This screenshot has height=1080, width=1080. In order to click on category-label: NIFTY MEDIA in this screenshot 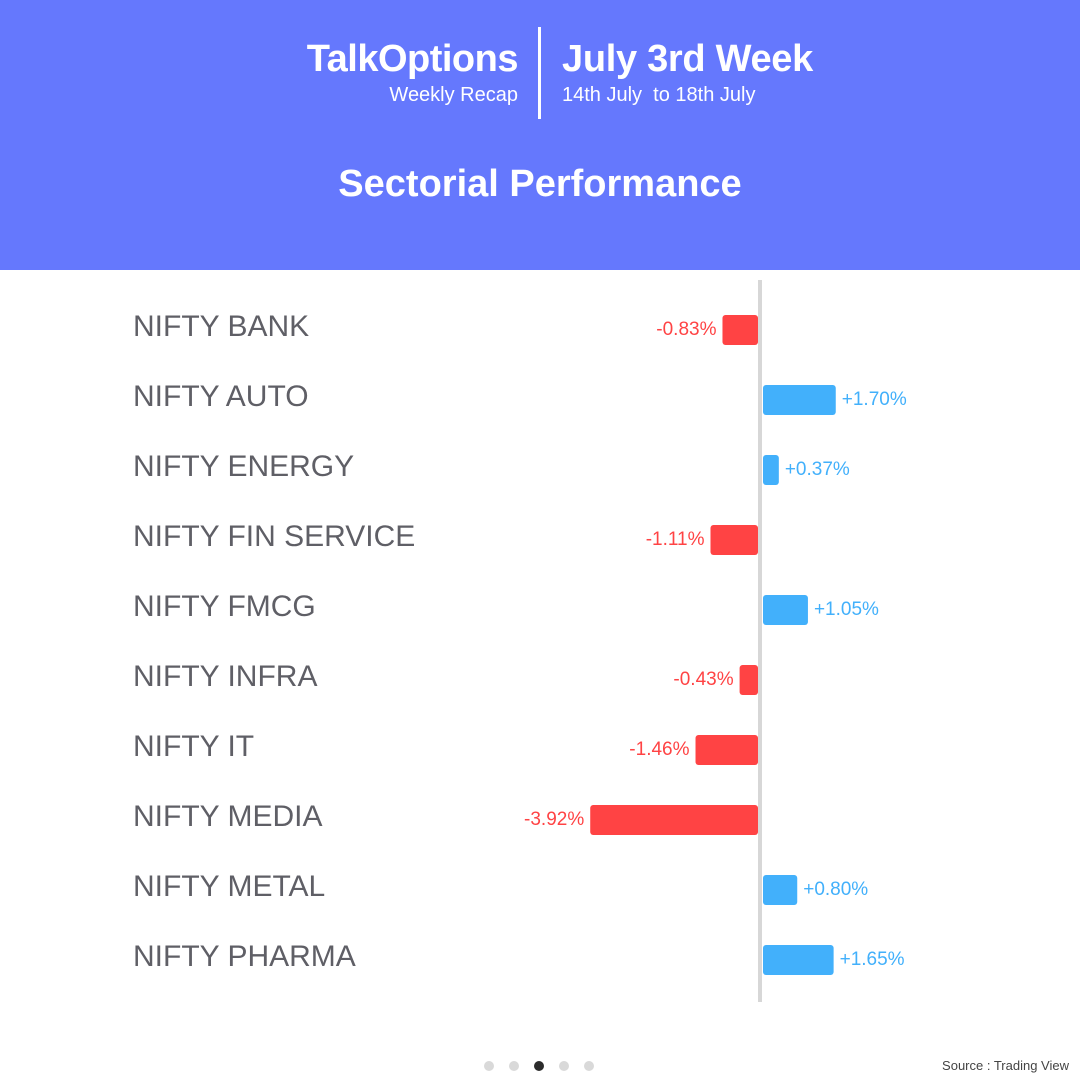, I will do `click(227, 816)`.